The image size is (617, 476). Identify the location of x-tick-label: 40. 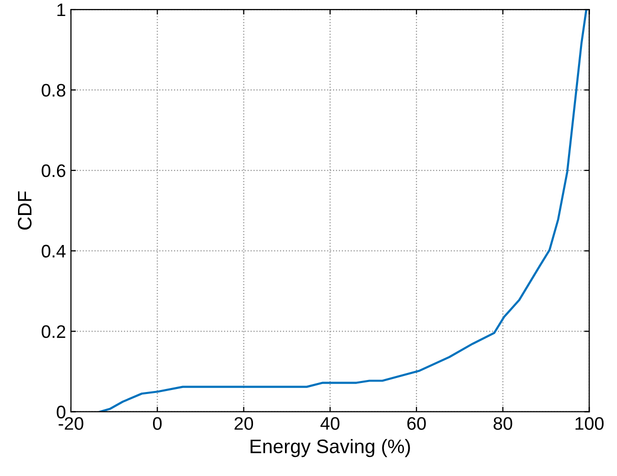
(330, 423).